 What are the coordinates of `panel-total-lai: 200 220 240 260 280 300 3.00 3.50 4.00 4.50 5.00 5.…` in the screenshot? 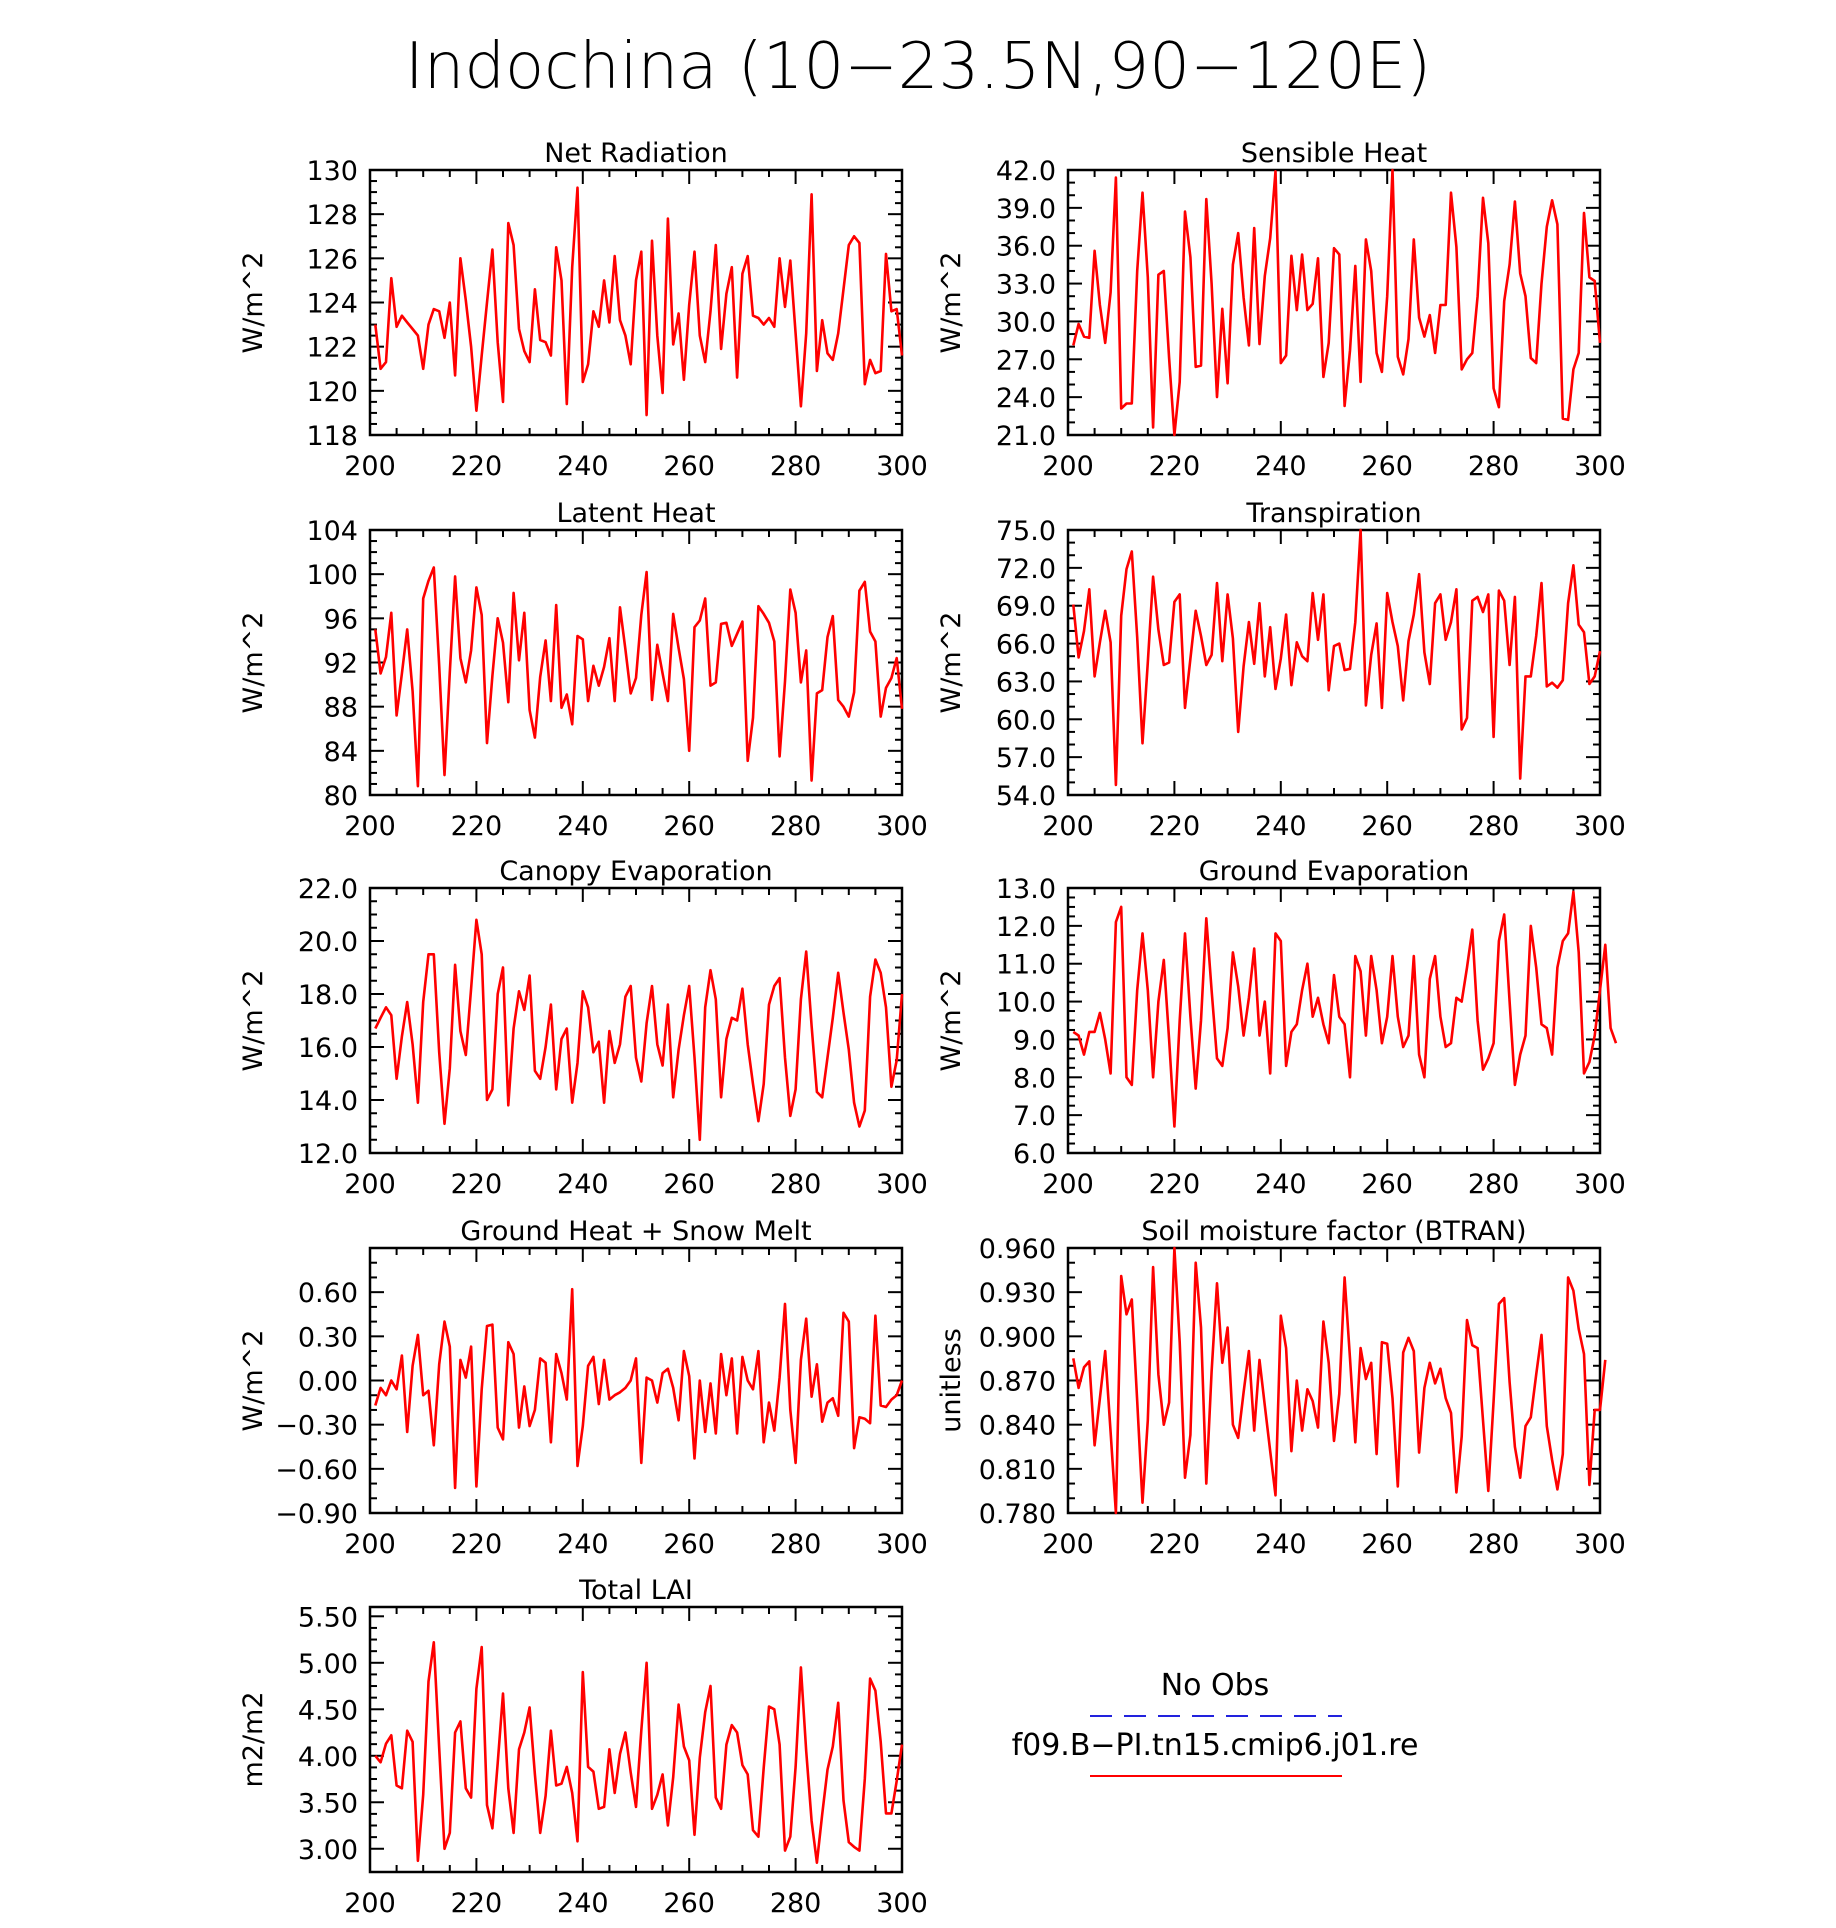 It's located at (583, 1747).